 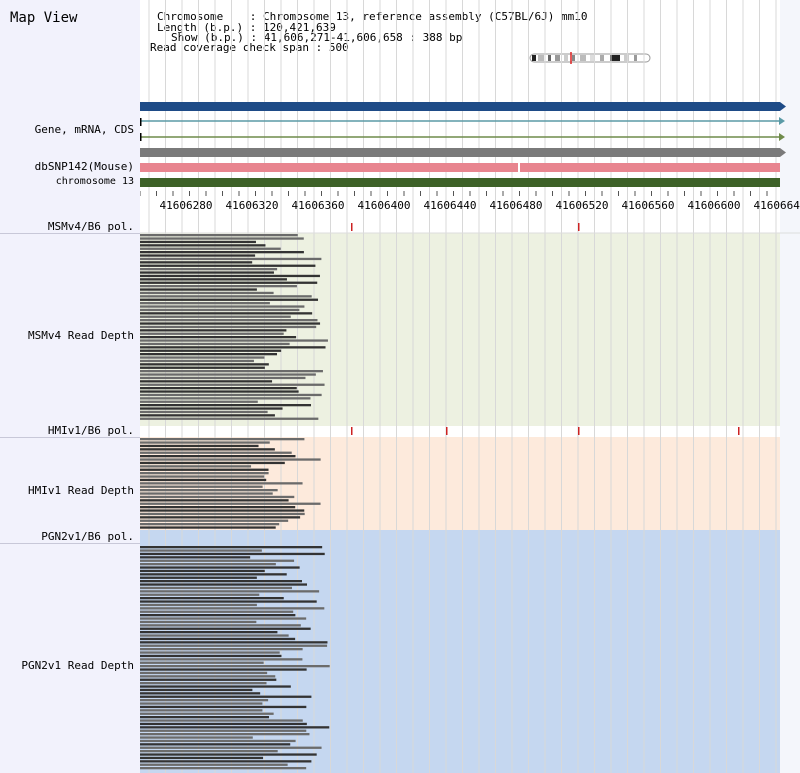 I want to click on hmi-reads, so click(x=230, y=483).